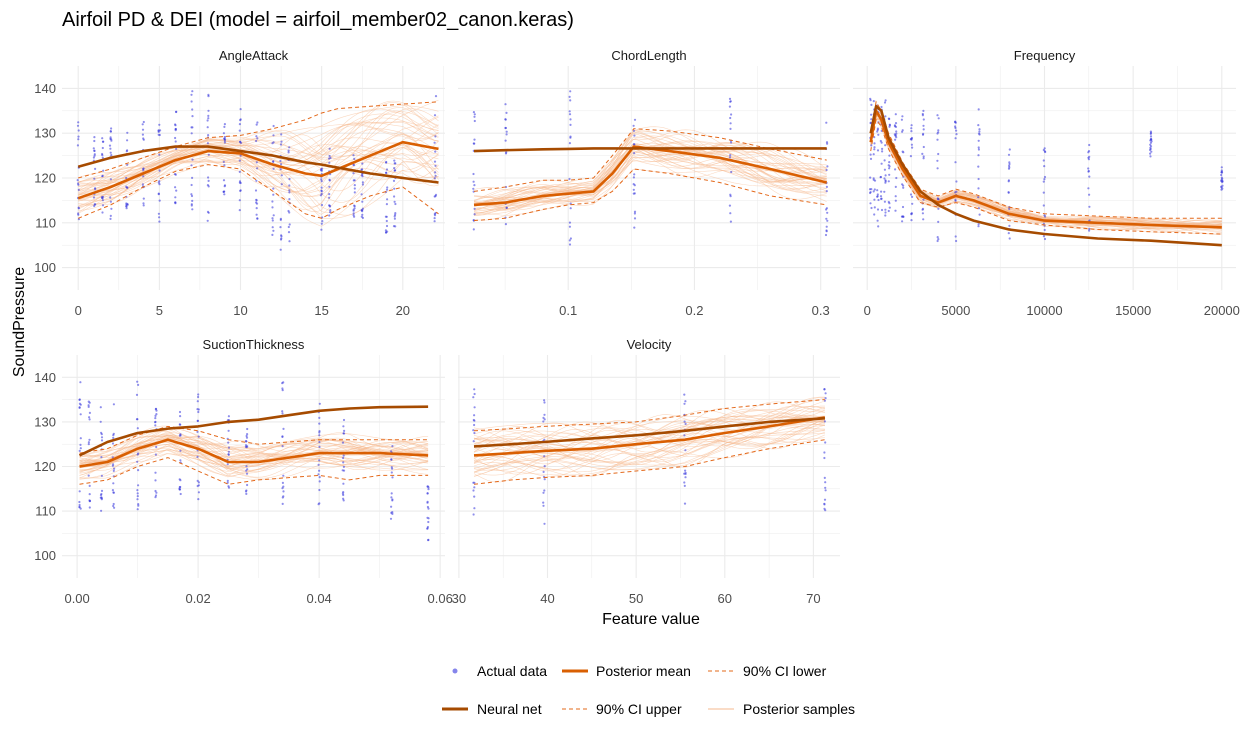 This screenshot has width=1250, height=741. What do you see at coordinates (509, 709) in the screenshot?
I see `legend-label: Neural net` at bounding box center [509, 709].